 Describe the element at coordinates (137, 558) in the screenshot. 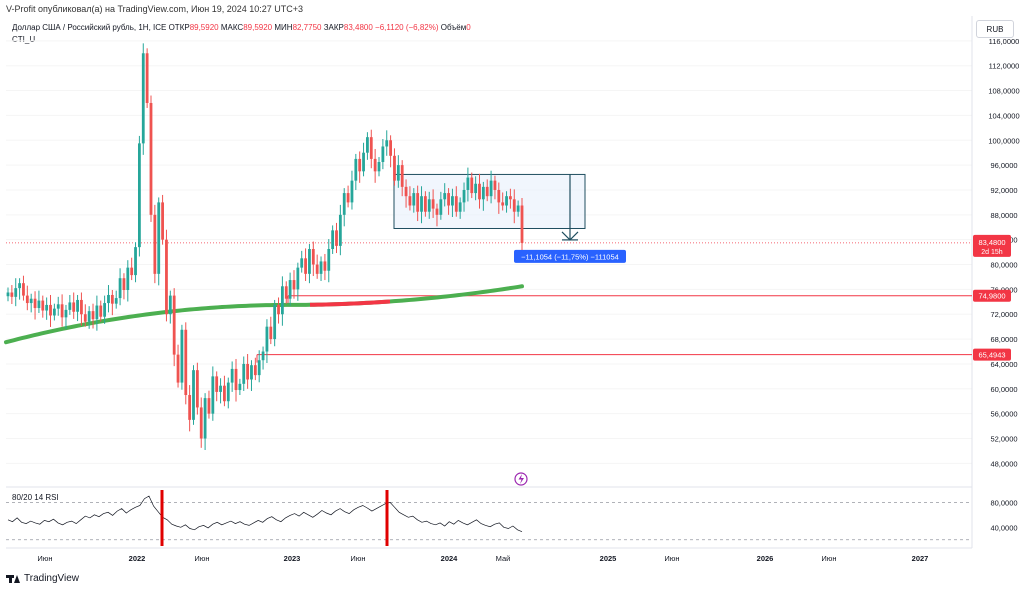

I see `time-tick-label: 2022` at that location.